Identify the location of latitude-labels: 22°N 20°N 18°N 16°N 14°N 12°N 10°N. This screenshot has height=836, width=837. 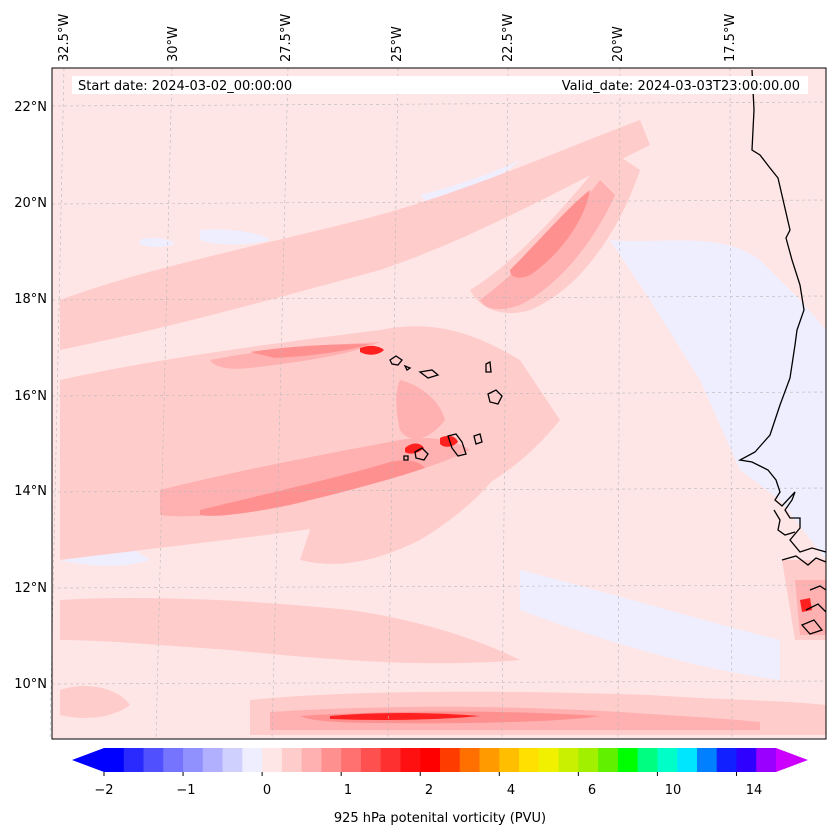
(30, 396).